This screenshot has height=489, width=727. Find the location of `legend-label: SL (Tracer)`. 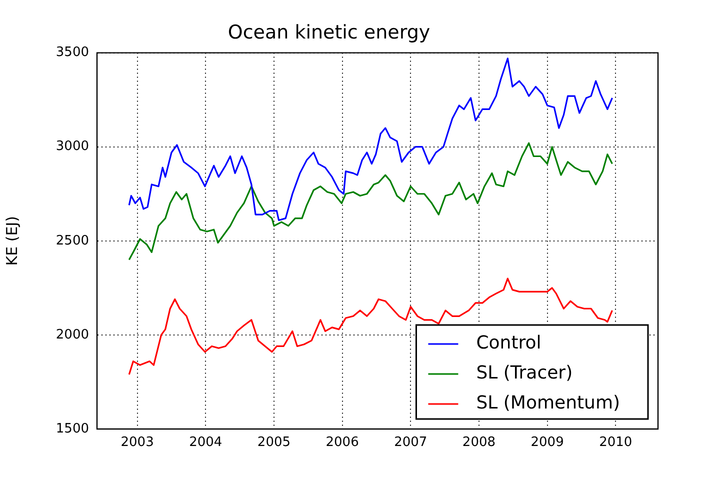

legend-label: SL (Tracer) is located at coordinates (524, 373).